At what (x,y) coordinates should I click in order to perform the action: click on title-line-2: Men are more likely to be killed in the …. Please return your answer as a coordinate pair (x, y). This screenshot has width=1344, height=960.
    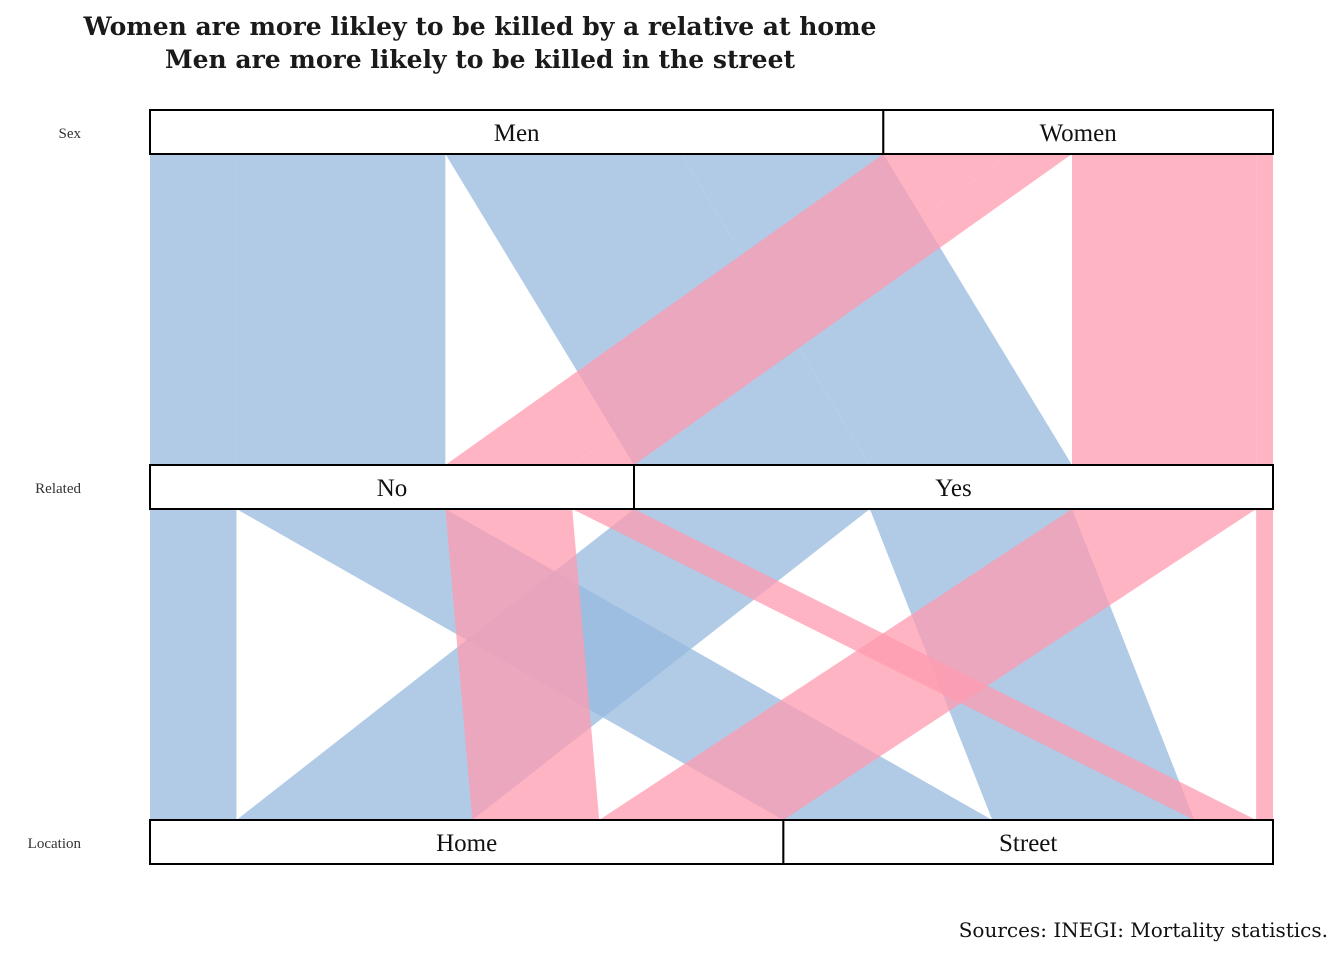
    Looking at the image, I should click on (480, 59).